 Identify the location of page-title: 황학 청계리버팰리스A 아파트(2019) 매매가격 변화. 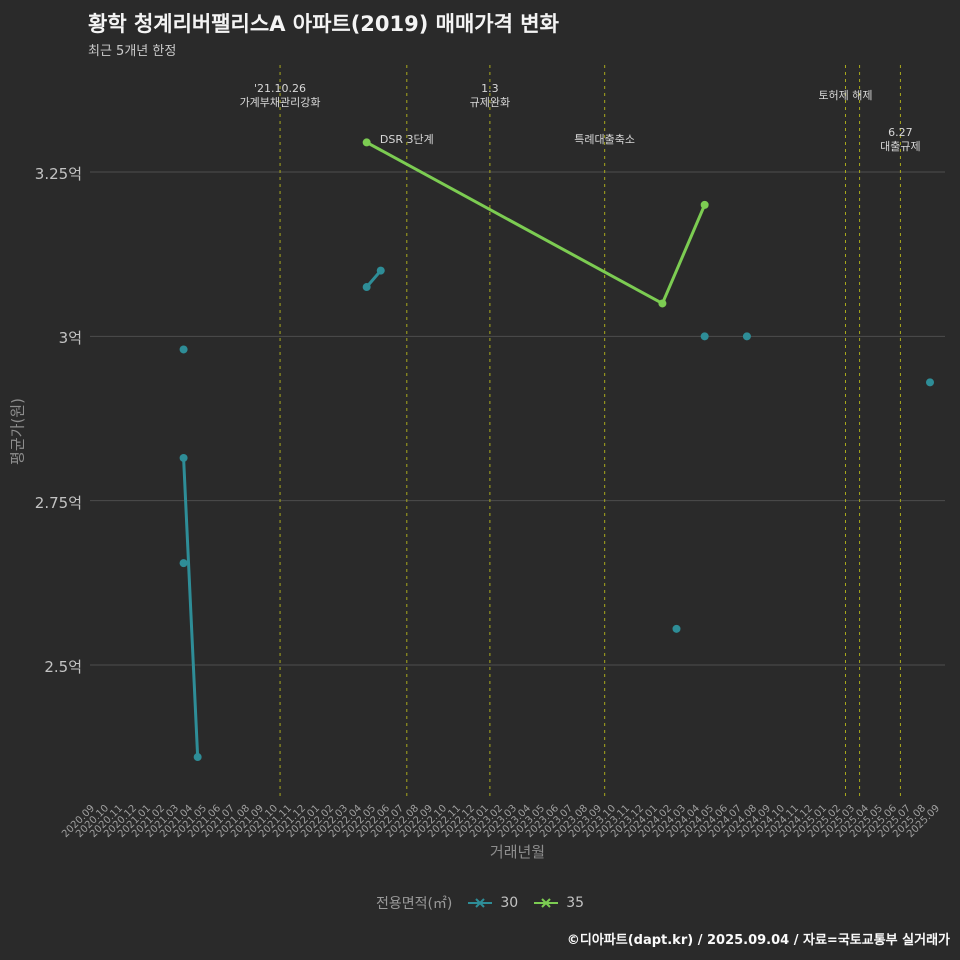
(323, 24).